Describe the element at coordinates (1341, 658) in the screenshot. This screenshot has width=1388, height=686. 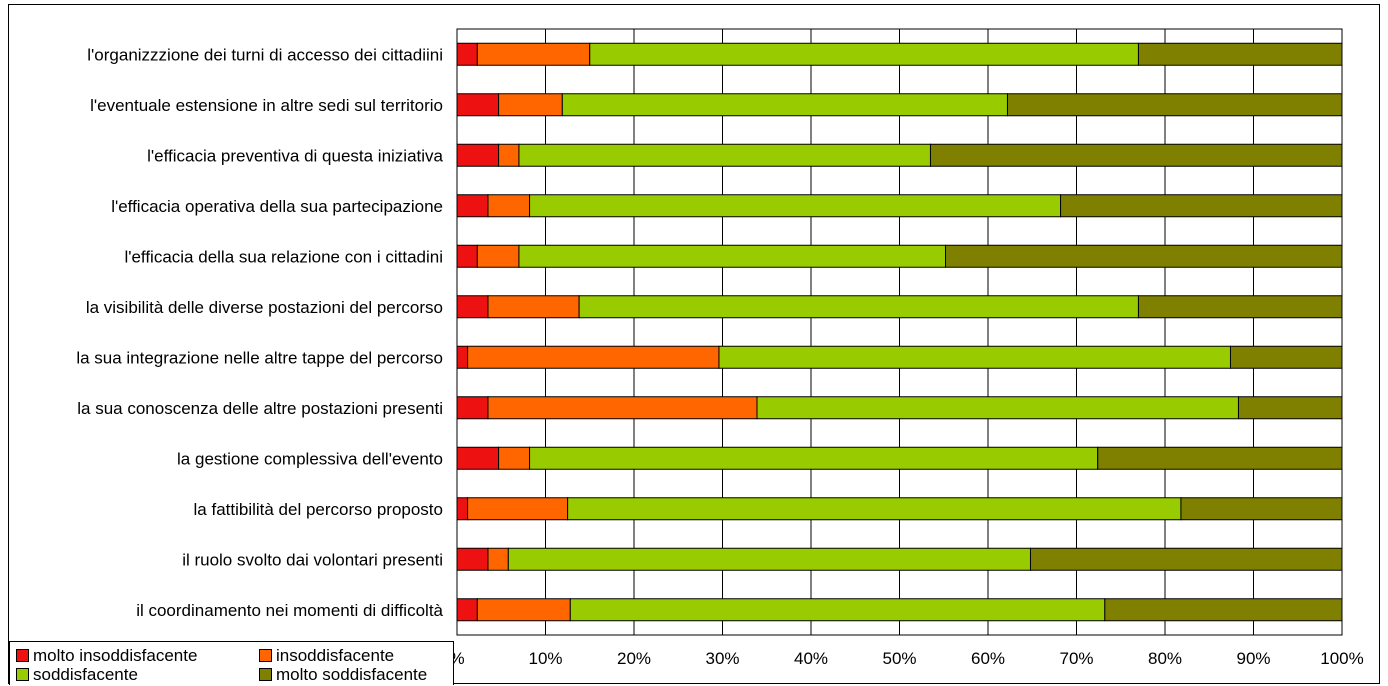
I see `x-tick-label: 100%` at that location.